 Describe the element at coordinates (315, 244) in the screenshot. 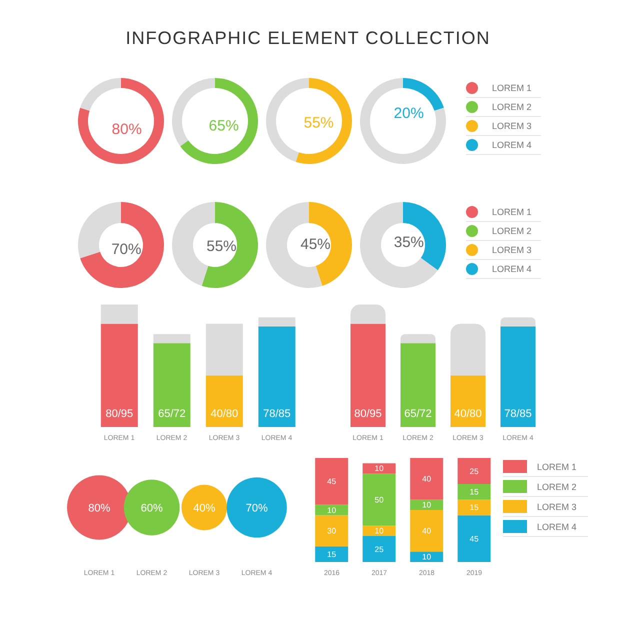

I see `data-label: 45%` at that location.